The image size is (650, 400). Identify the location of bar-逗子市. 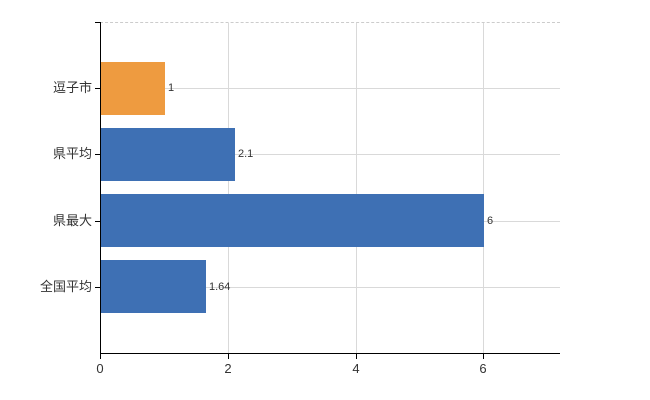
(133, 88).